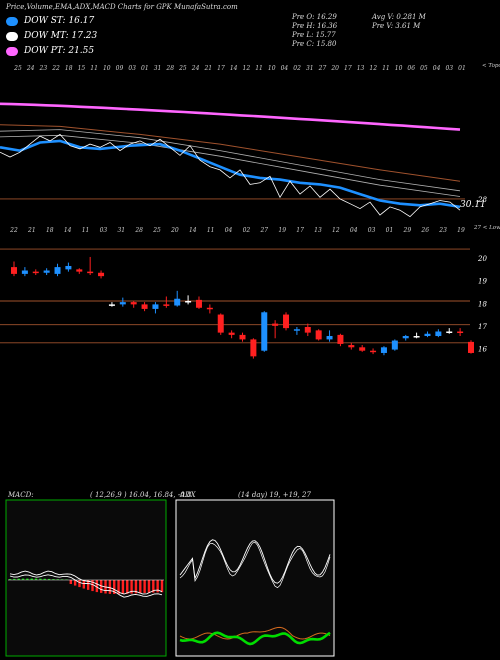  Describe the element at coordinates (491, 66) in the screenshot. I see `top-right-label: < Topo` at that location.